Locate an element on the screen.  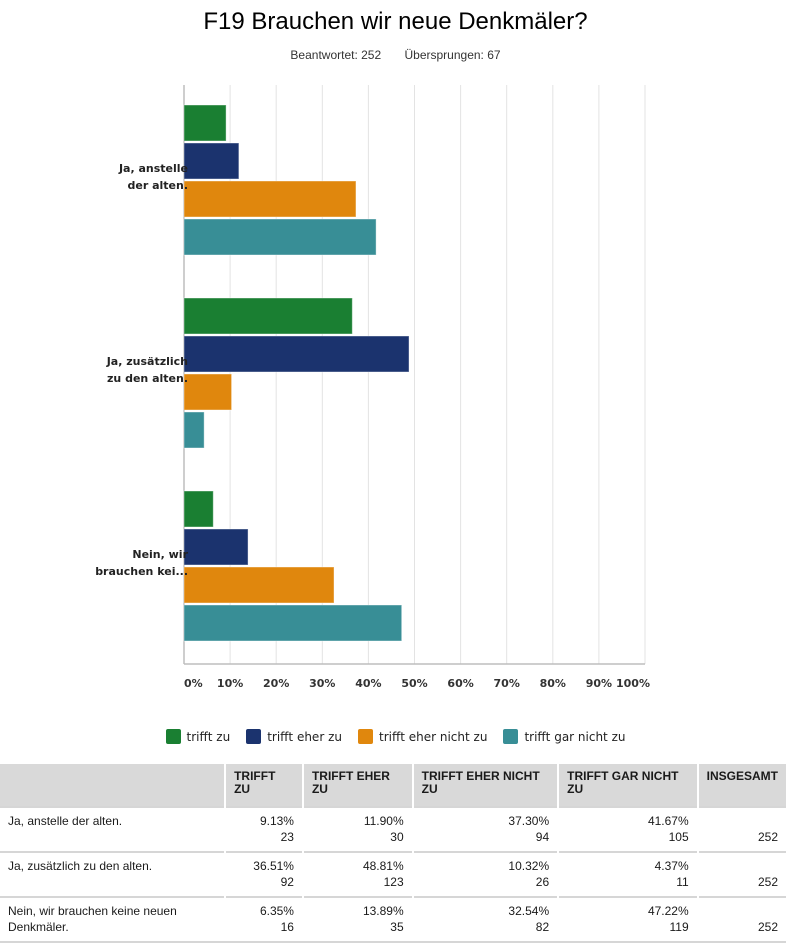
cell-value: 36.51% is located at coordinates (273, 866).